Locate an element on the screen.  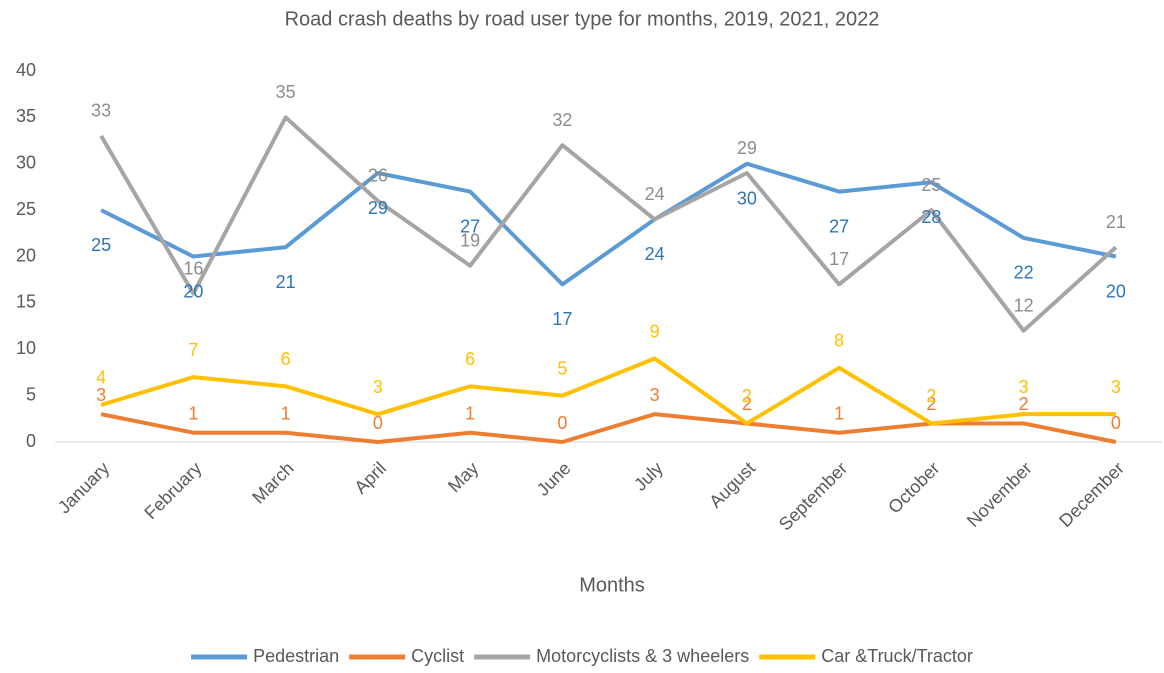
x-tick-label: January is located at coordinates (83, 487).